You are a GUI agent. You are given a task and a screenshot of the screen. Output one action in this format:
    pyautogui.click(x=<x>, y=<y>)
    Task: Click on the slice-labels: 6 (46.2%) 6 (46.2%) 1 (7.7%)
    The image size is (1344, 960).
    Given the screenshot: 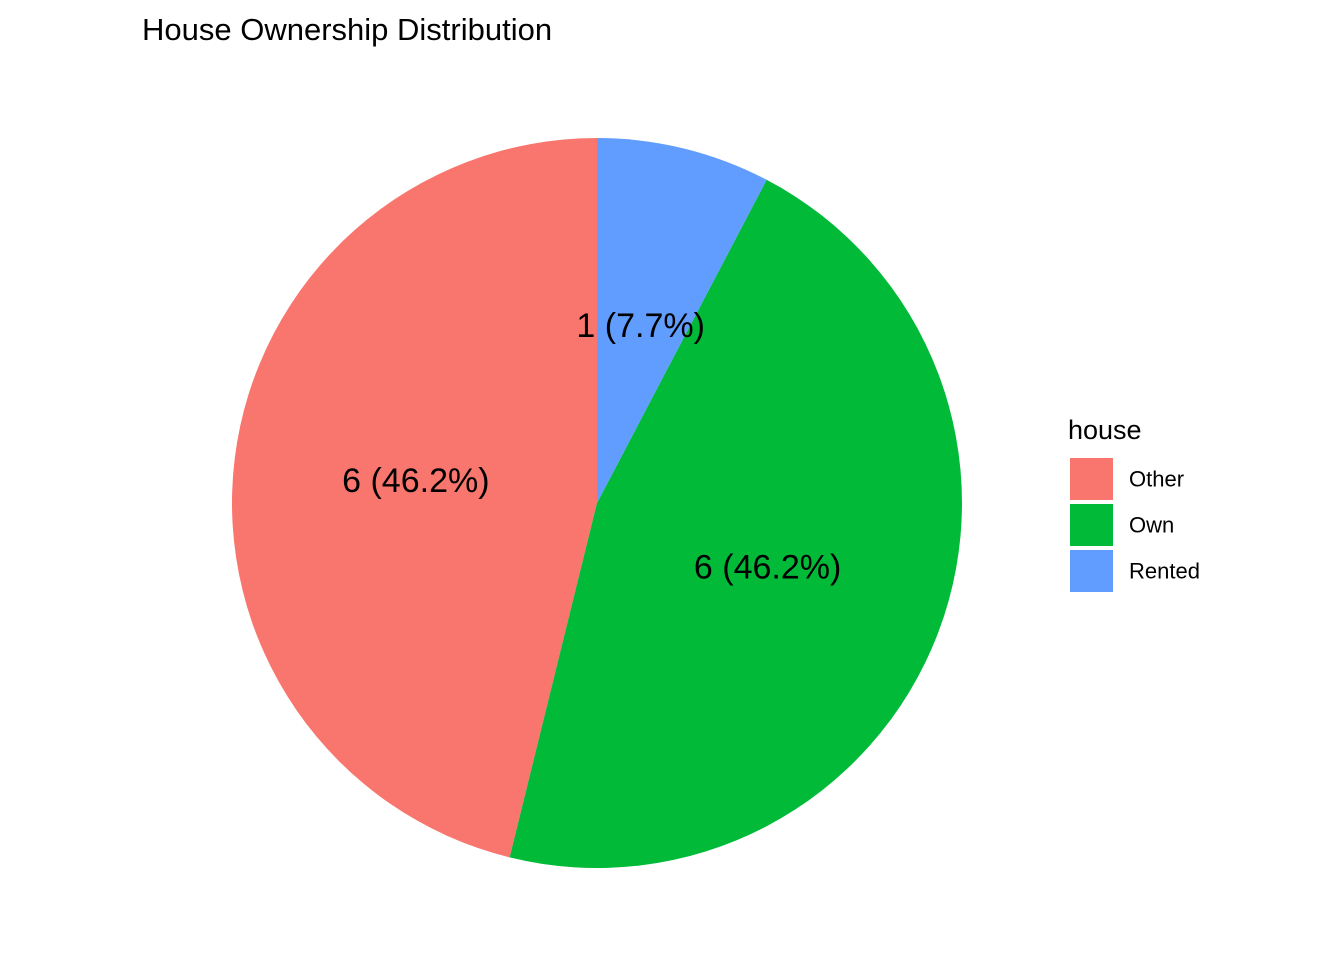 What is the action you would take?
    pyautogui.click(x=591, y=447)
    